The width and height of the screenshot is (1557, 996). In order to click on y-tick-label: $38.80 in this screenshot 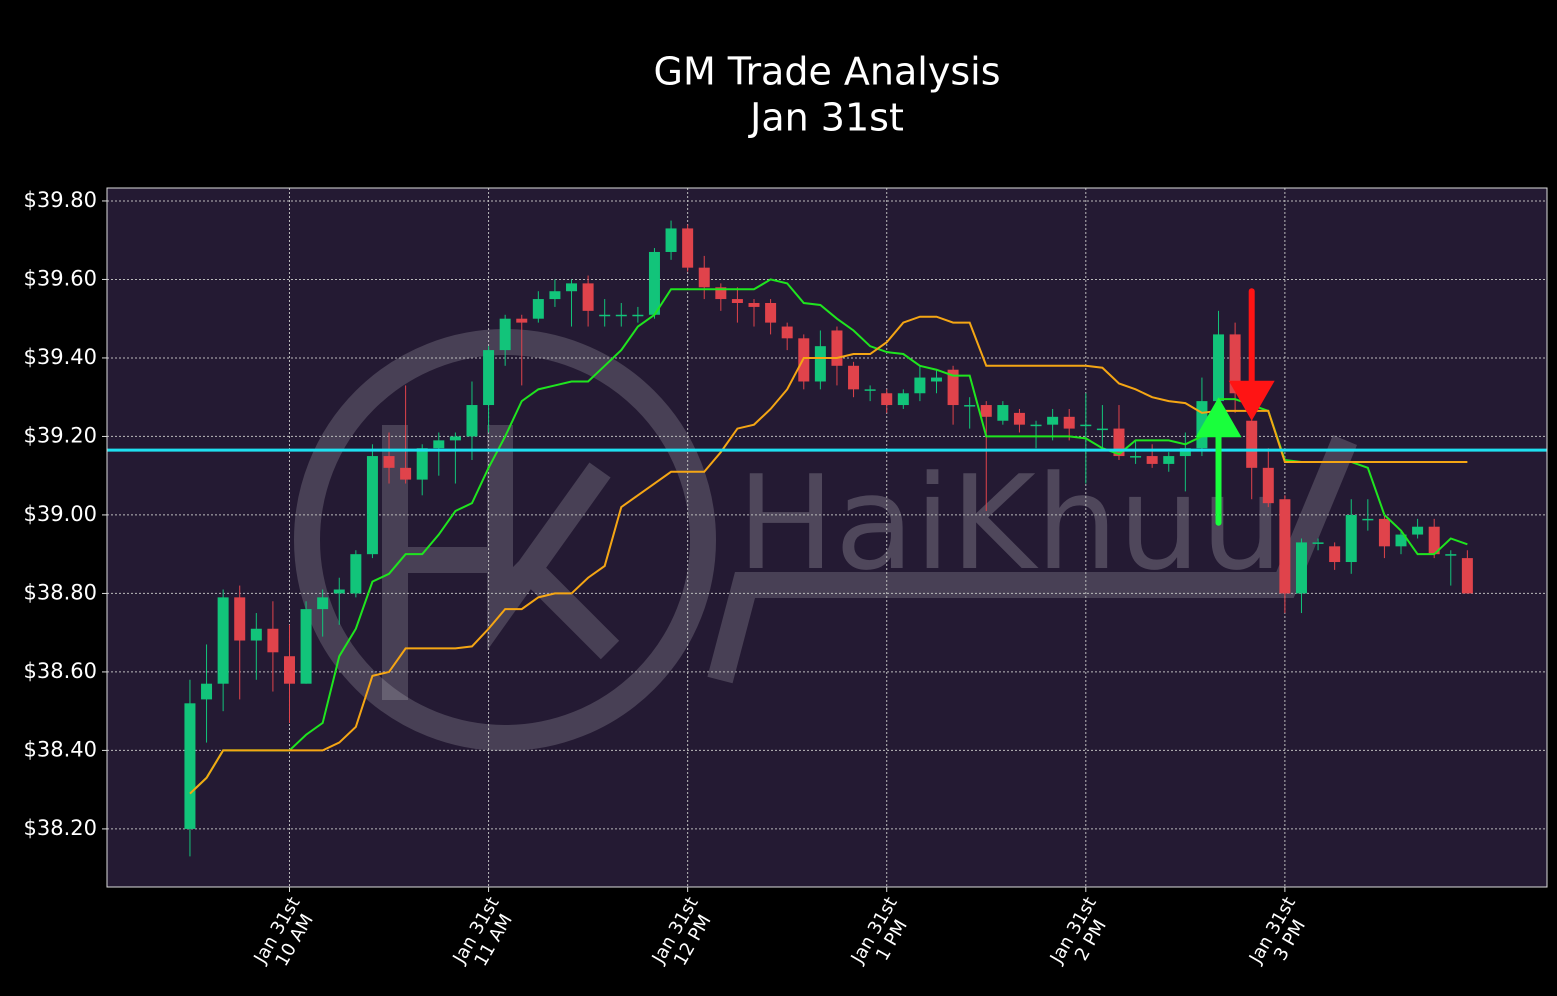, I will do `click(60, 592)`.